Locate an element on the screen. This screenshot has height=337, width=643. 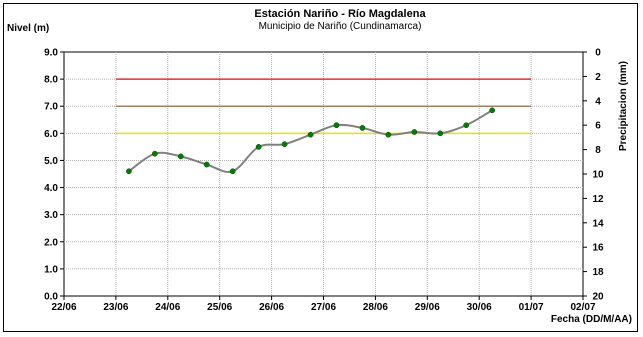
y2-tick-label: 0 is located at coordinates (598, 53).